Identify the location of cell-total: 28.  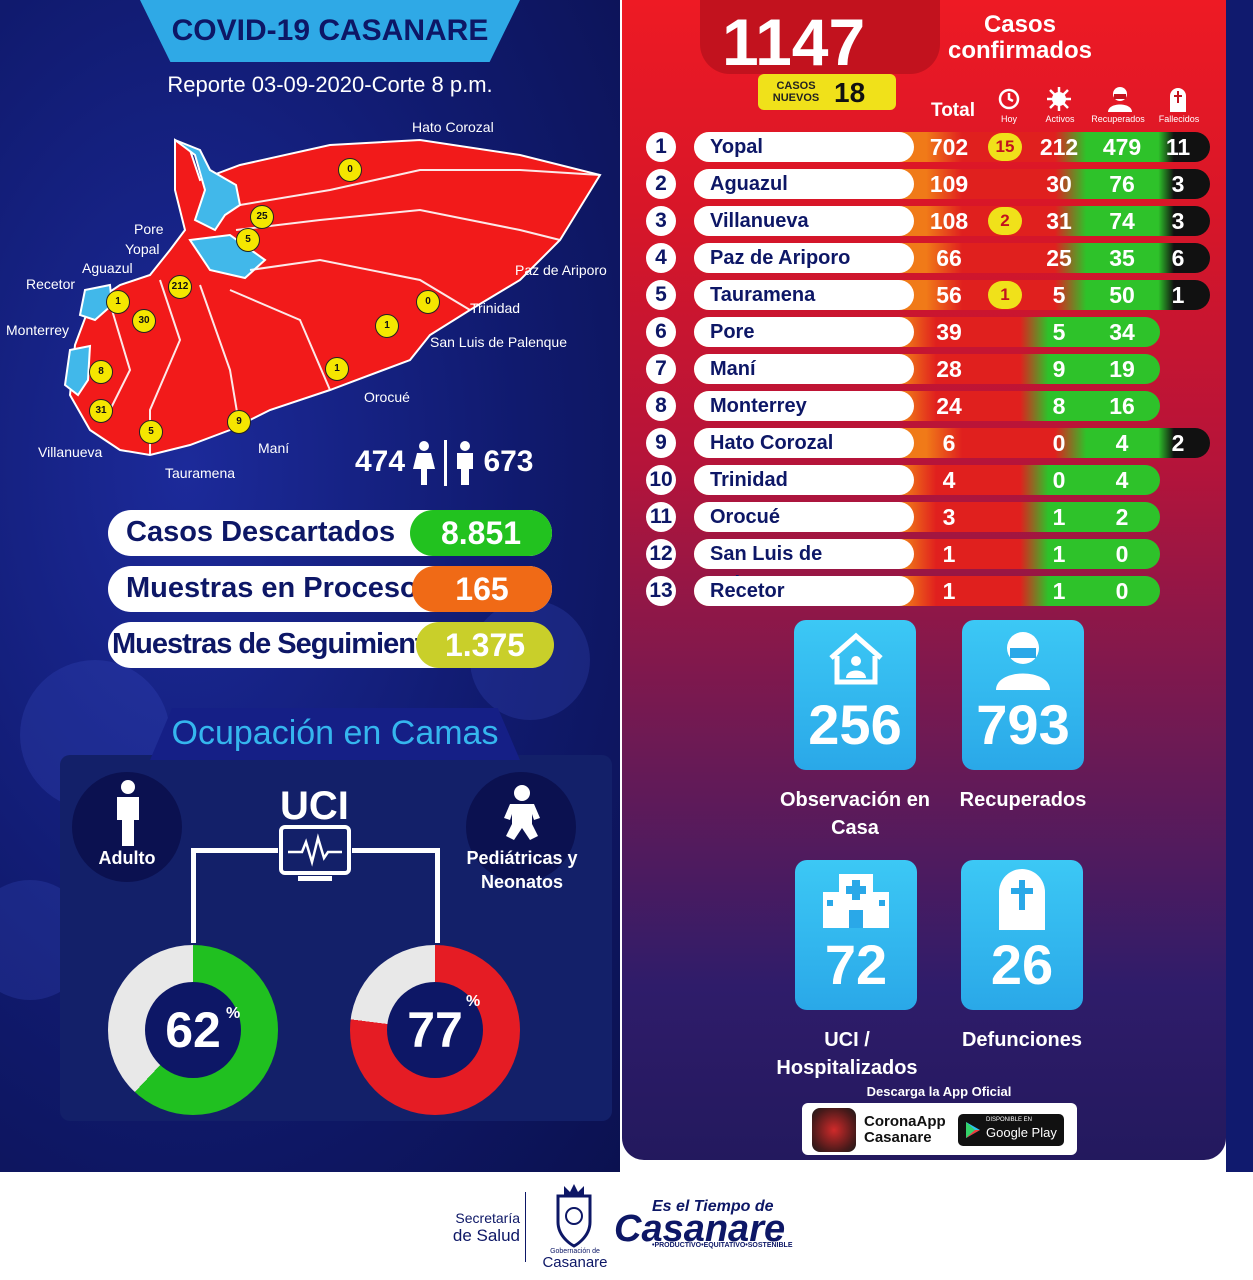
(949, 369).